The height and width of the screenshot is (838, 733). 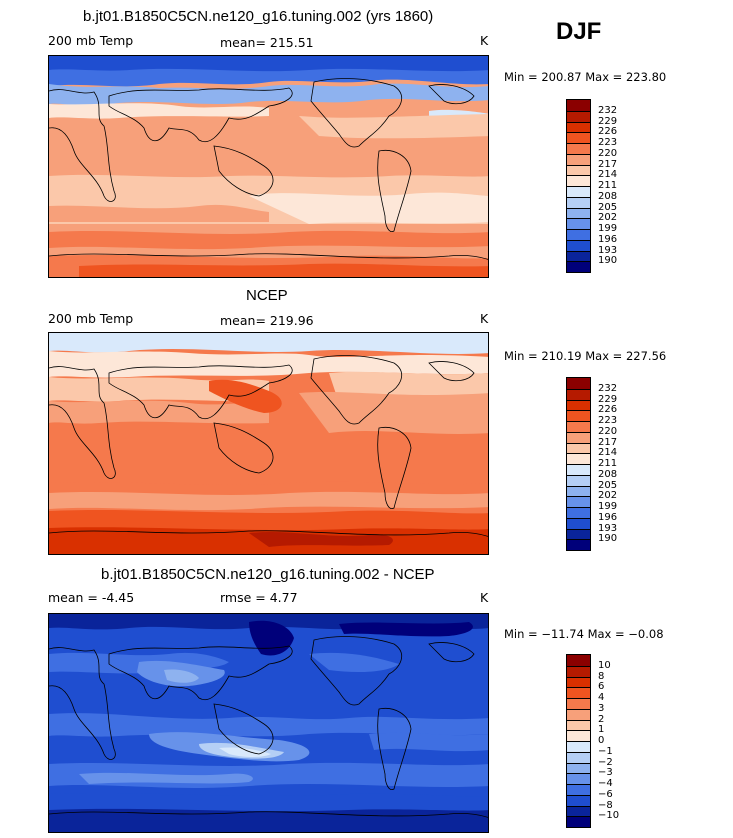 I want to click on colorbar-tick-label: 2, so click(x=601, y=719).